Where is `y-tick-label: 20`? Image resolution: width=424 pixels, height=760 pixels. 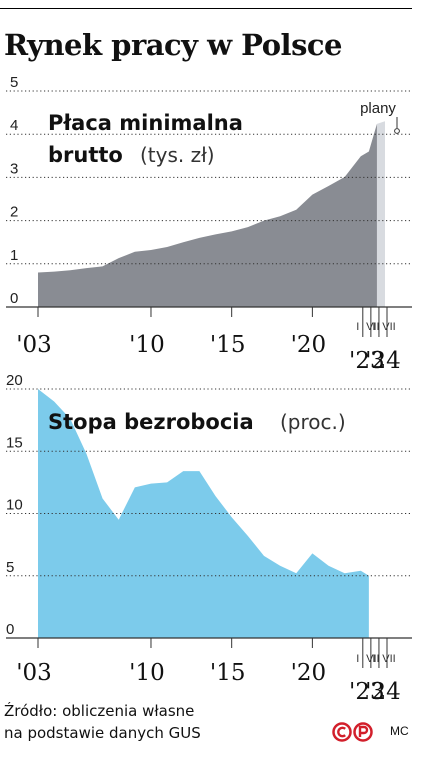 y-tick-label: 20 is located at coordinates (14, 380).